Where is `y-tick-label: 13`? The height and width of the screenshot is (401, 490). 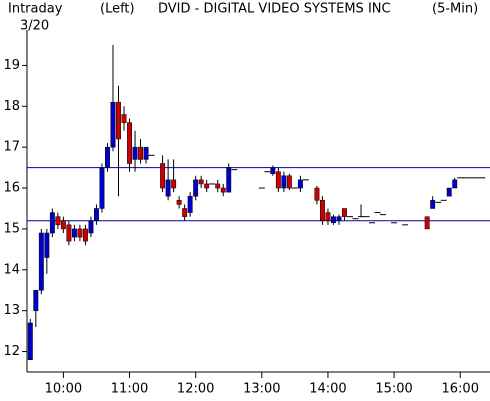
y-tick-label: 13 is located at coordinates (11, 310).